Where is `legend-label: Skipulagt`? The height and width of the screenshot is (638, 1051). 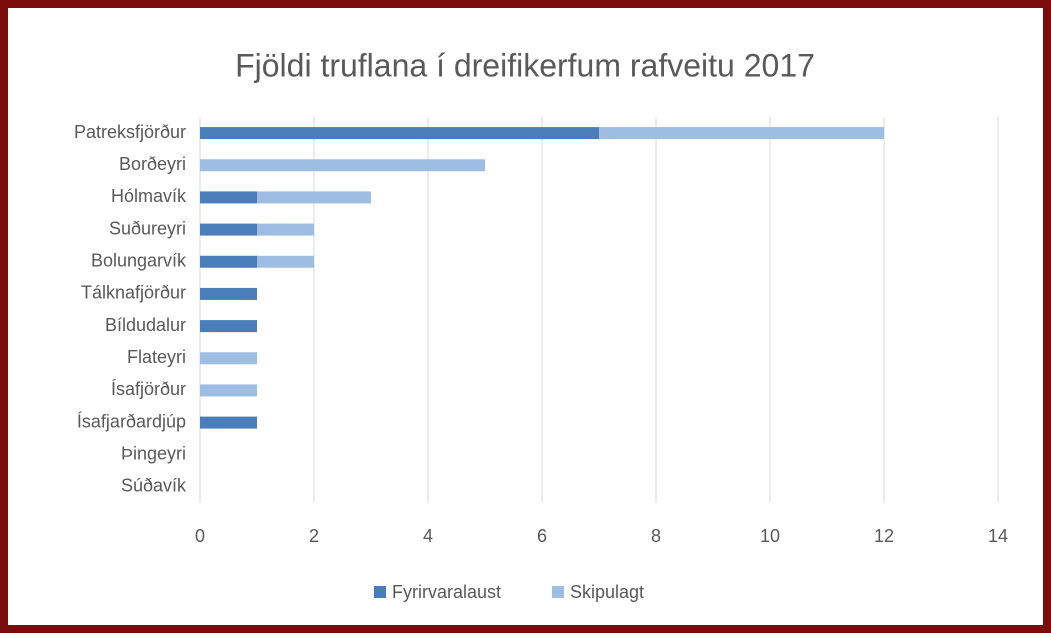
legend-label: Skipulagt is located at coordinates (607, 592).